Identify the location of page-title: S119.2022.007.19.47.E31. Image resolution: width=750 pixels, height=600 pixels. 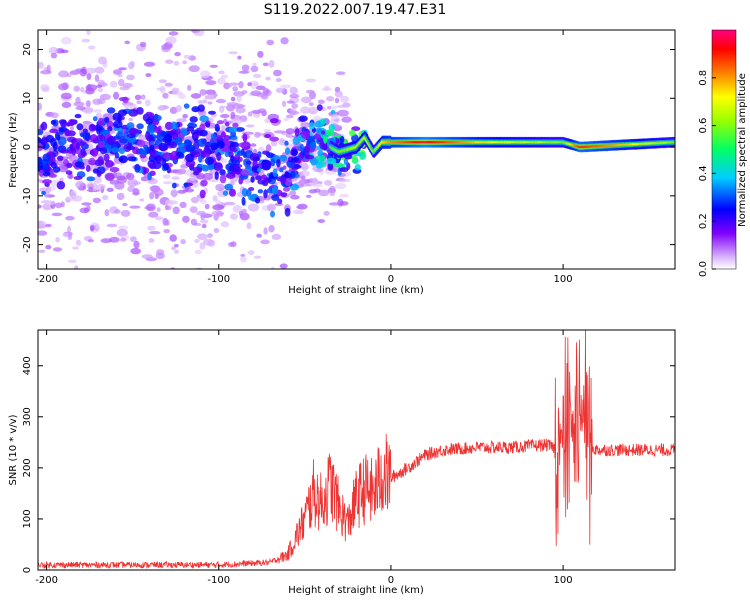
(355, 10).